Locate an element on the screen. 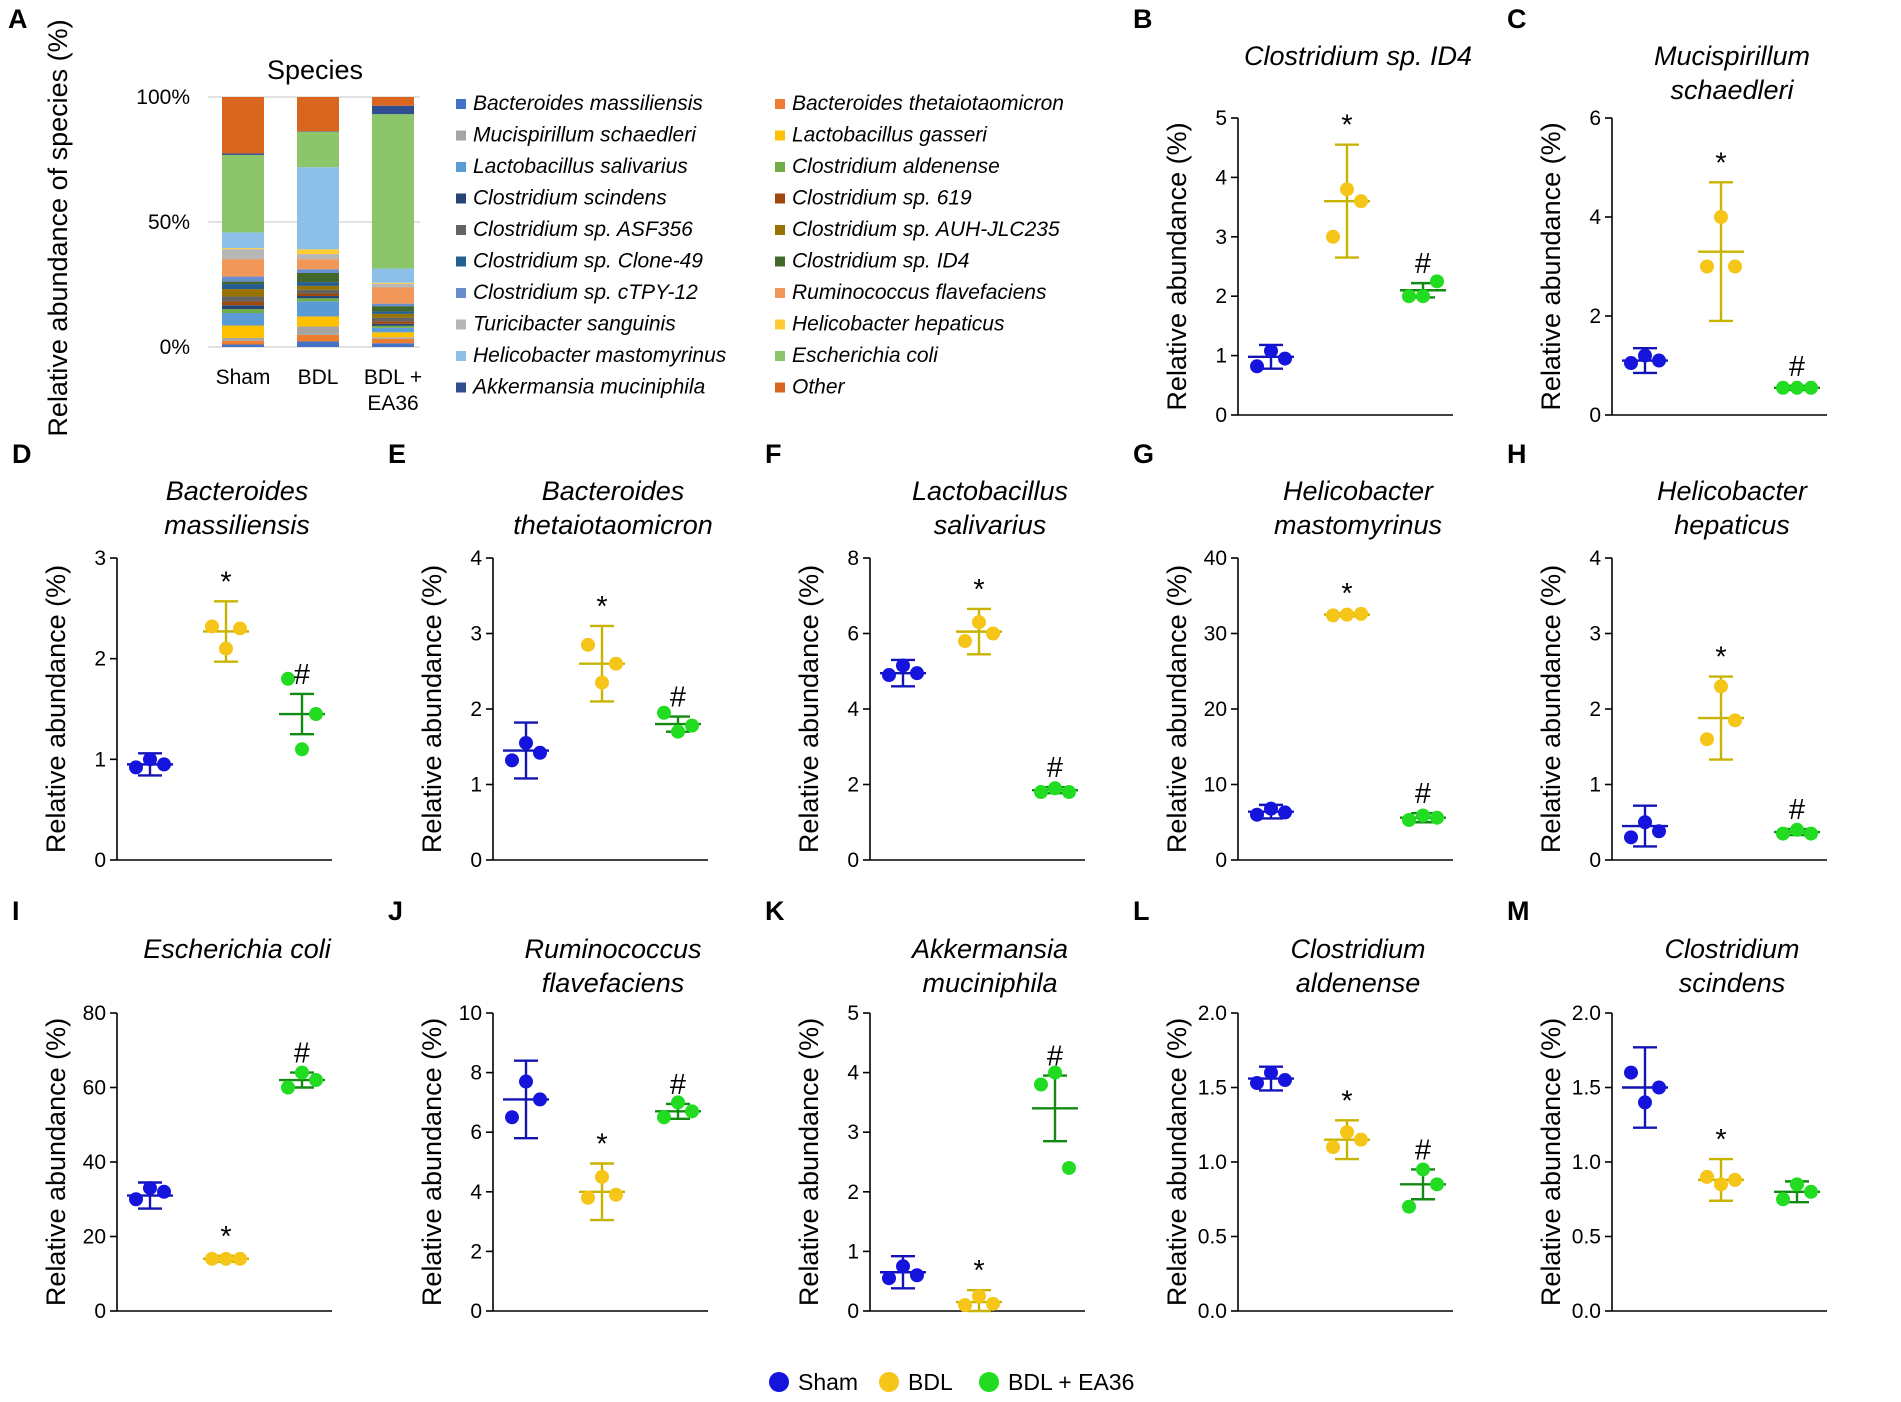 The image size is (1901, 1402). legend-label-bdl: BDL is located at coordinates (930, 1382).